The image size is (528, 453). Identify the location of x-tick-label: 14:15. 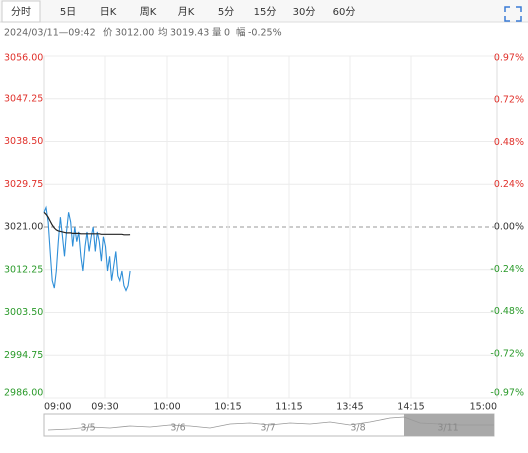
(410, 407).